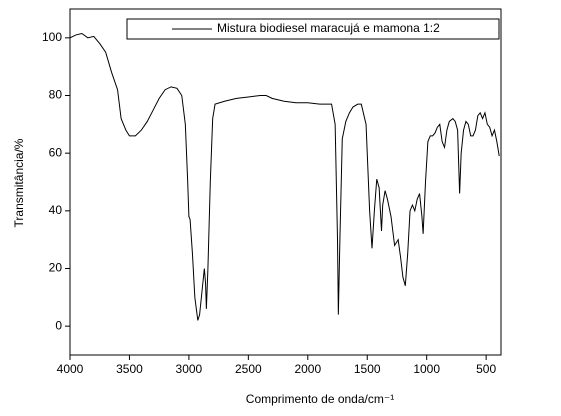 This screenshot has width=561, height=416. I want to click on x-tick-label: 1500, so click(367, 369).